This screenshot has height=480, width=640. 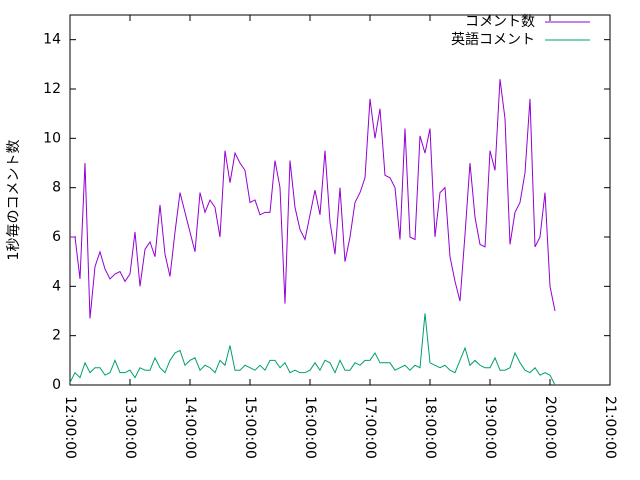 What do you see at coordinates (56, 188) in the screenshot?
I see `y-tick-label: 8` at bounding box center [56, 188].